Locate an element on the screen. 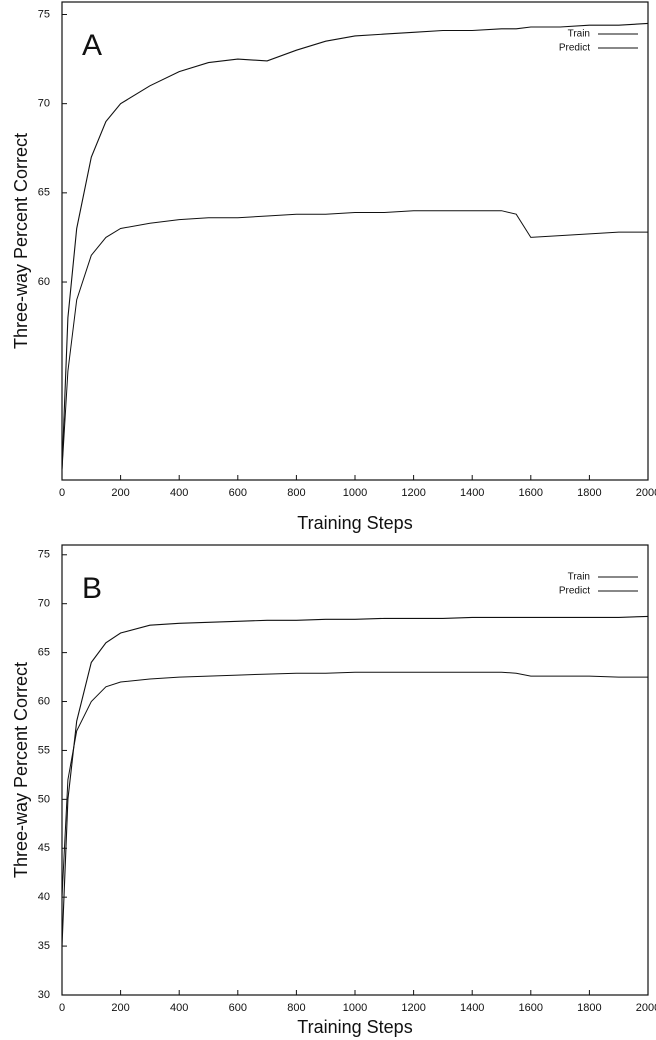 This screenshot has height=1040, width=656. panel-label: B is located at coordinates (92, 588).